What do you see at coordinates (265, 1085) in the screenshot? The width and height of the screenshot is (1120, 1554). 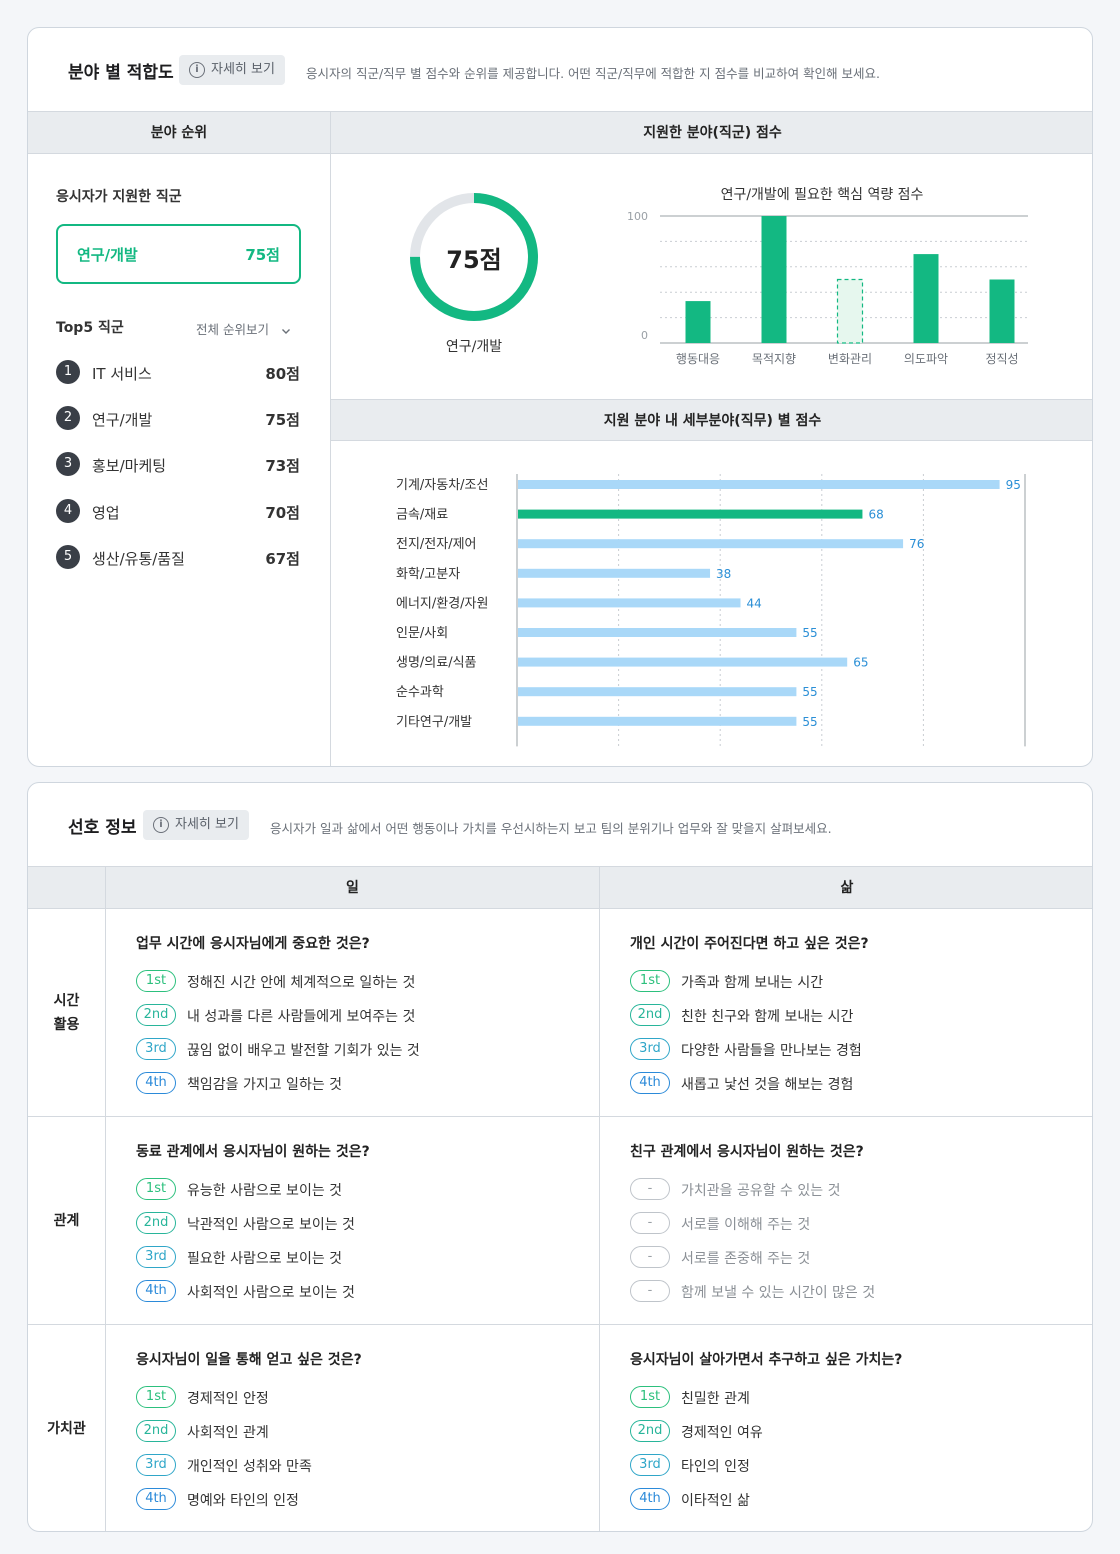 I see `answer-text: 책임감을 가지고 일하는 것` at bounding box center [265, 1085].